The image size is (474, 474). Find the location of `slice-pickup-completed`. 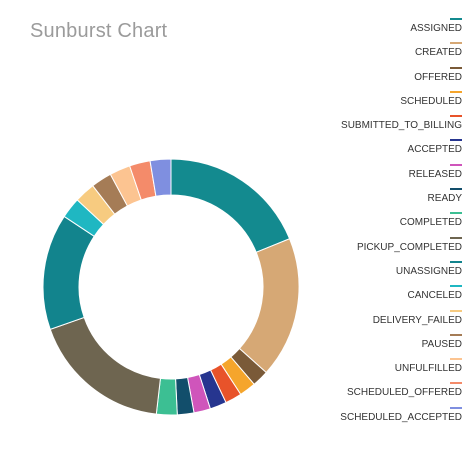

slice-pickup-completed is located at coordinates (105, 365).